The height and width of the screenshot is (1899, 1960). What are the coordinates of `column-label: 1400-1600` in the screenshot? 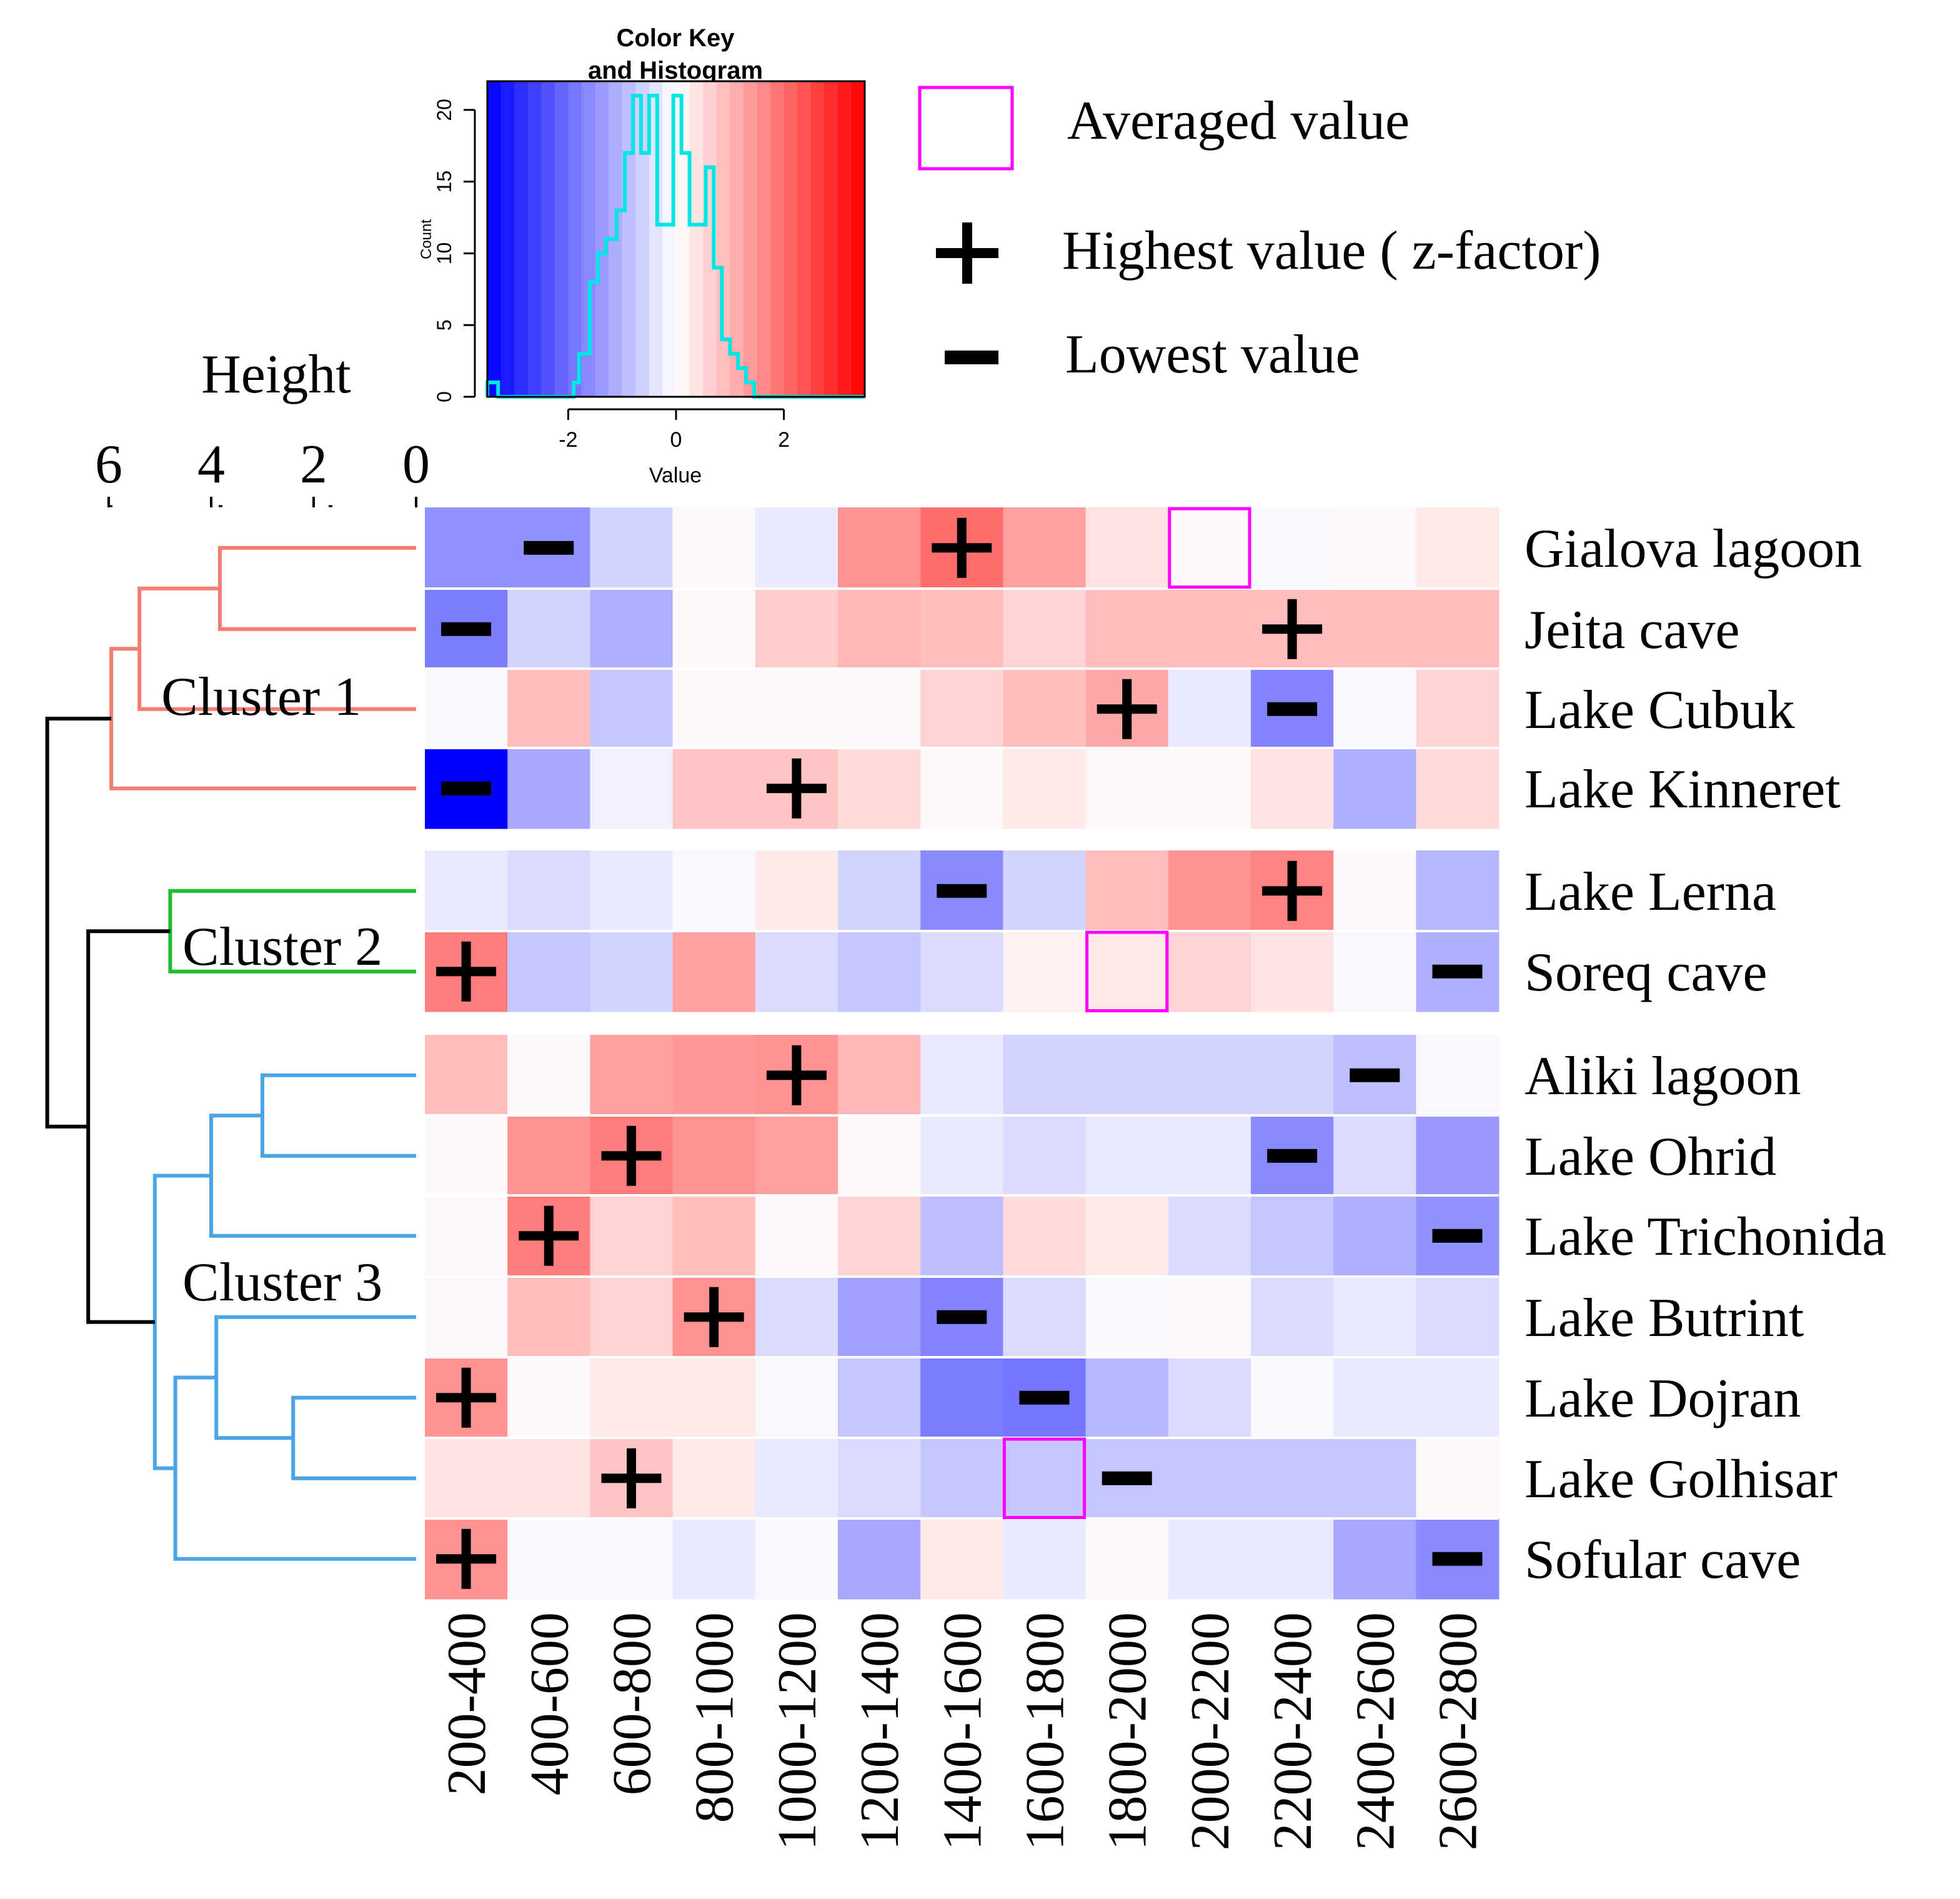 It's located at (962, 1731).